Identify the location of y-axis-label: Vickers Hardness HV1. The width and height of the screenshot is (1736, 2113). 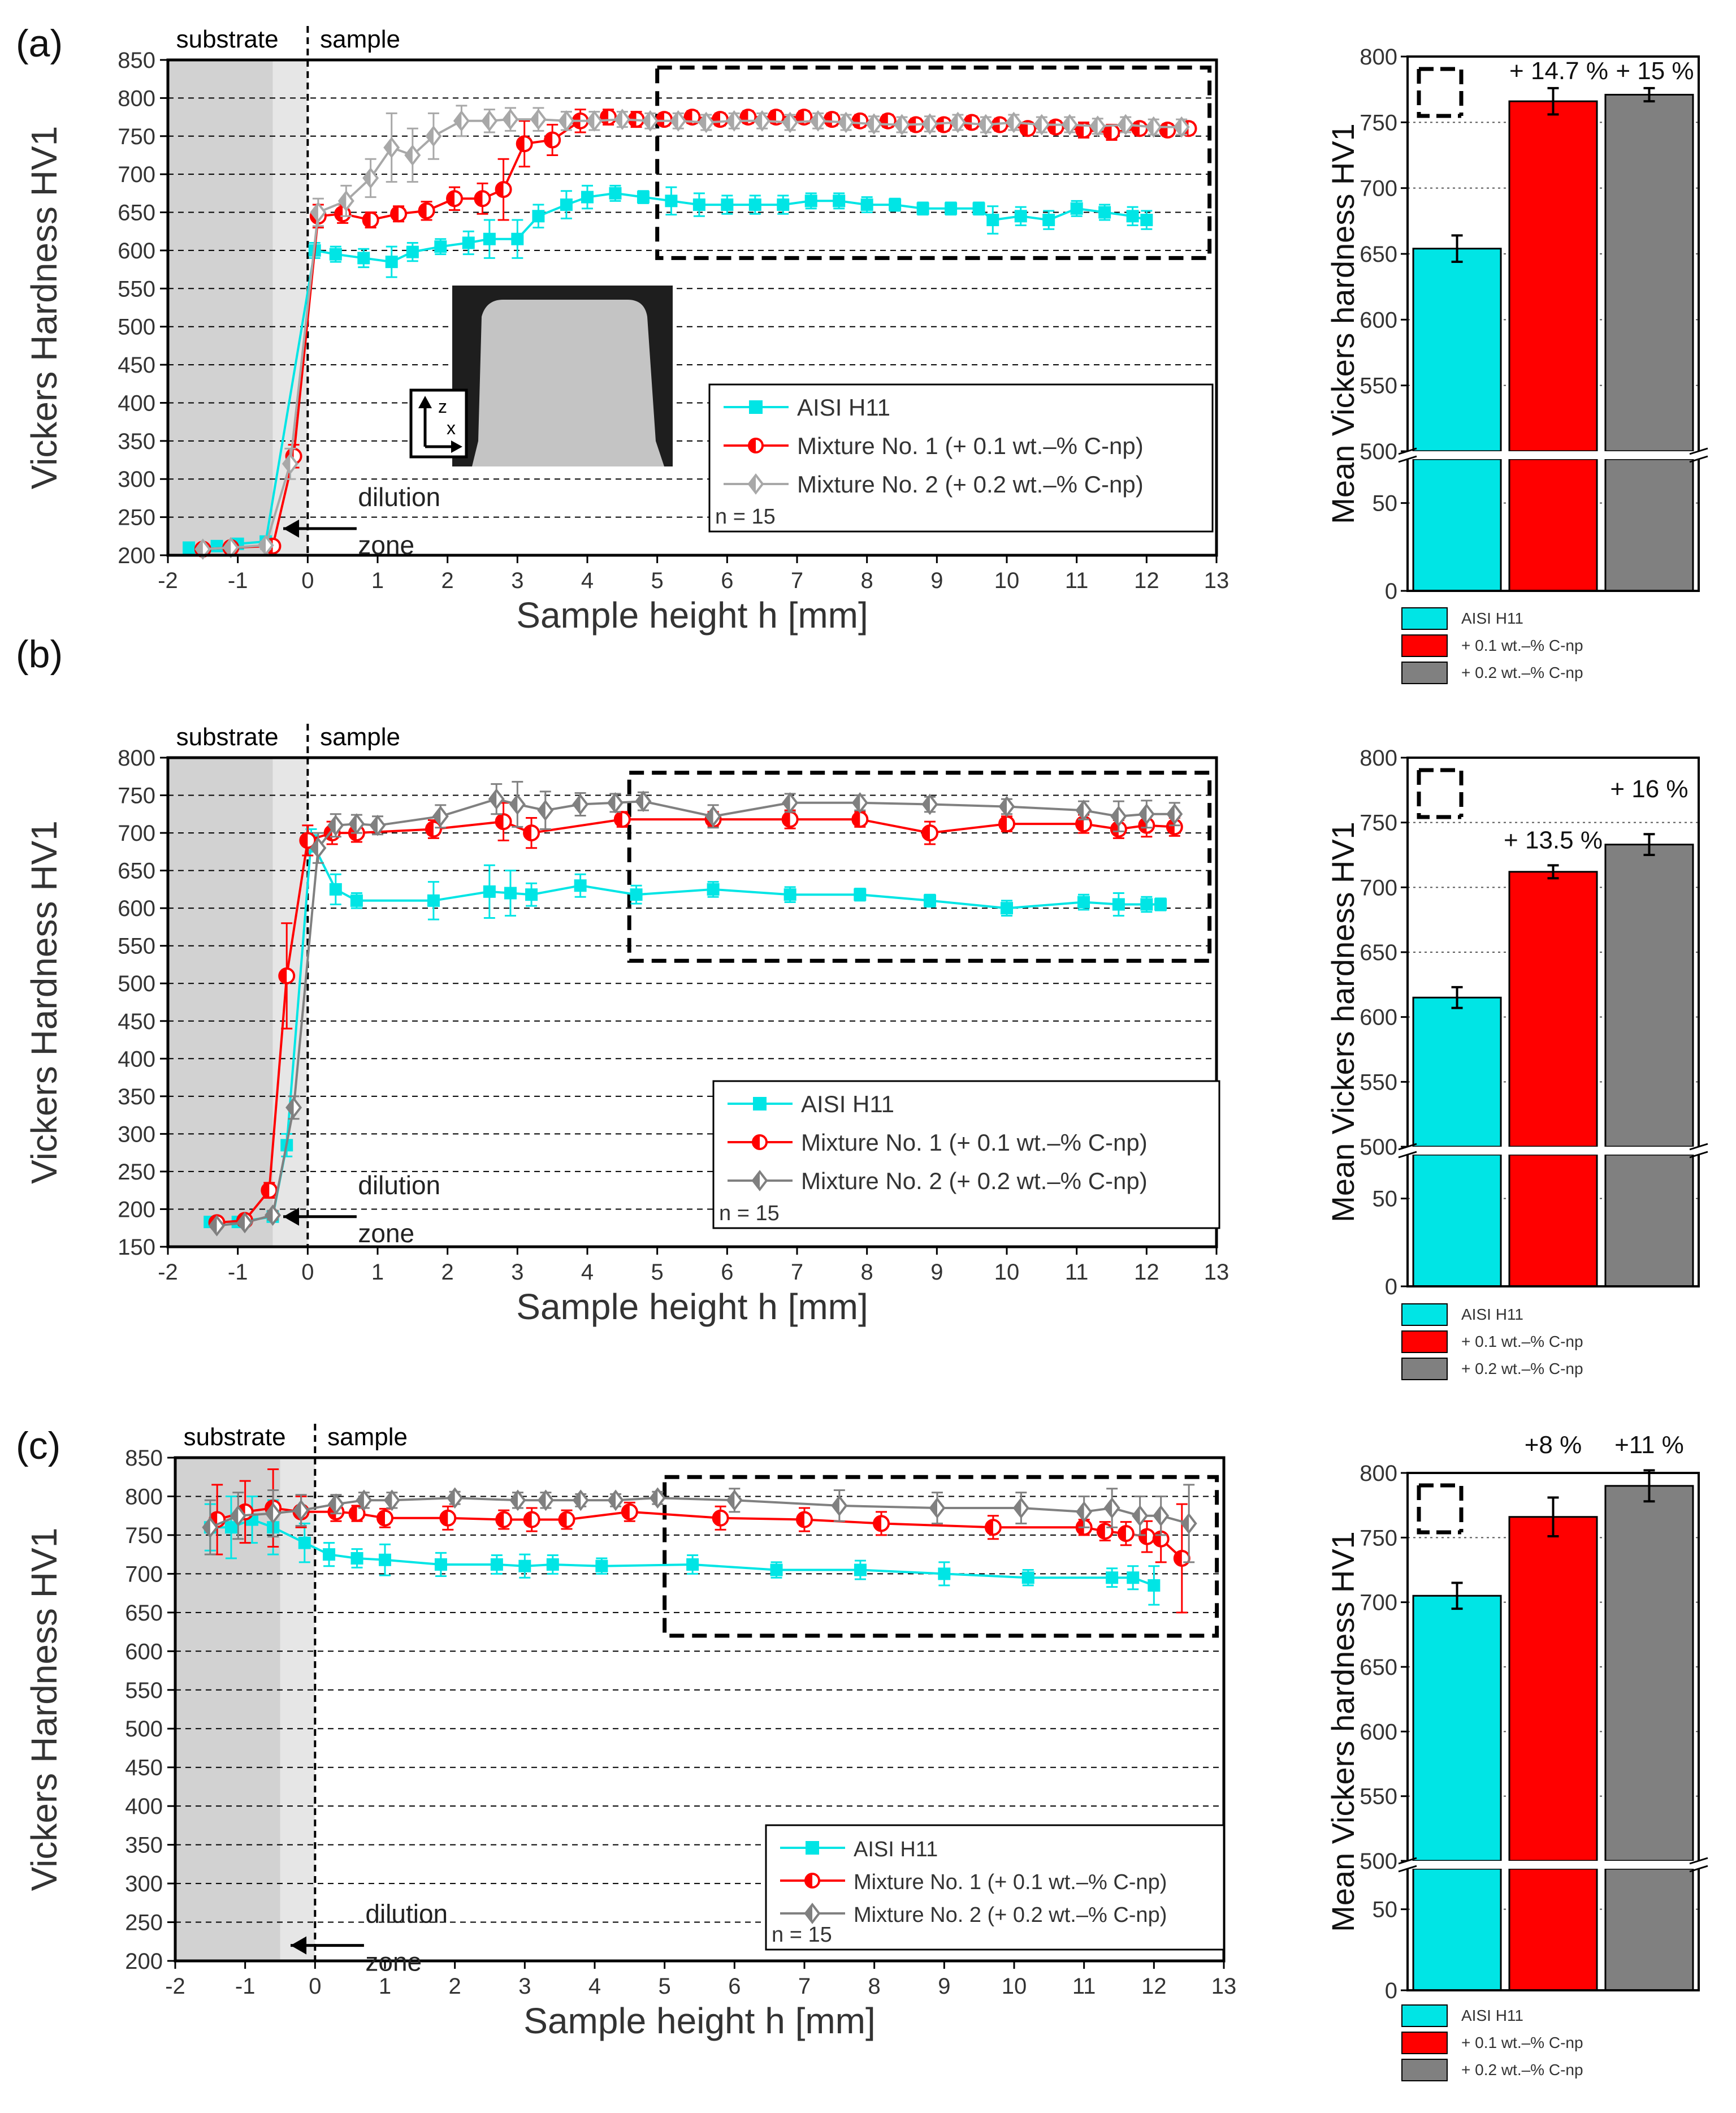
(44, 308).